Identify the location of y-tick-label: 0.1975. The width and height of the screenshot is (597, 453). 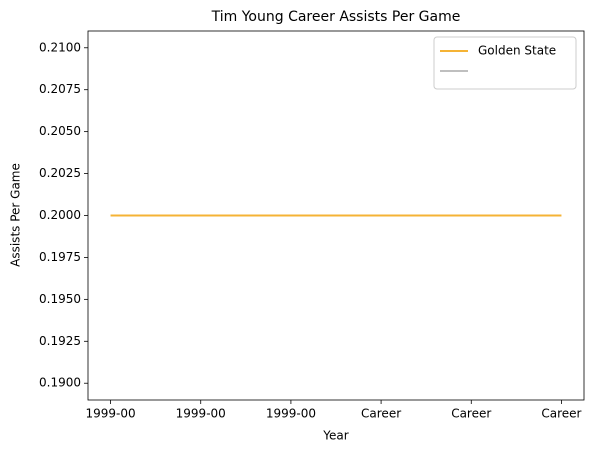
(60, 257).